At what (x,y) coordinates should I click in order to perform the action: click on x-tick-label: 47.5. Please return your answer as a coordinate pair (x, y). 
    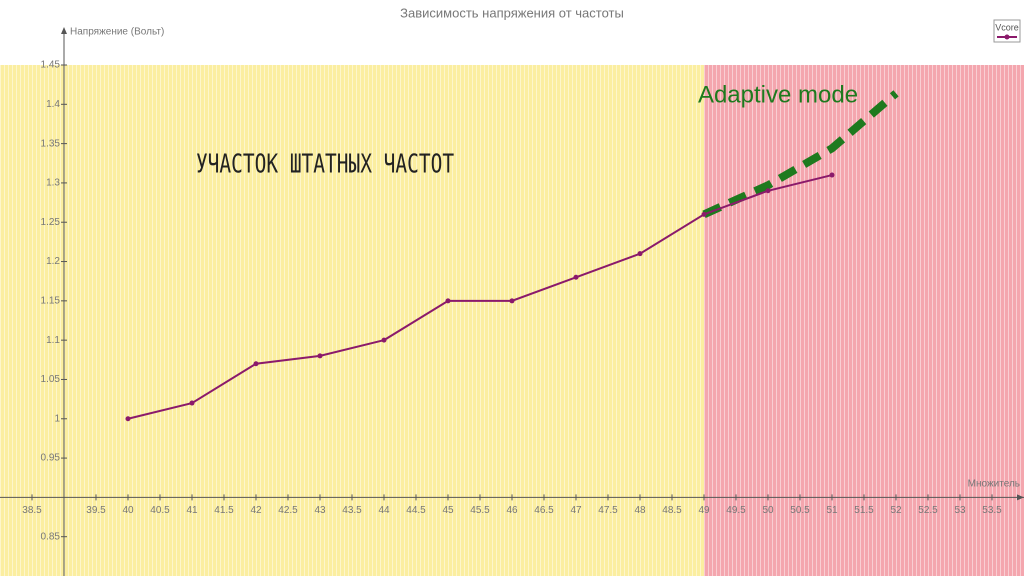
    Looking at the image, I should click on (608, 510).